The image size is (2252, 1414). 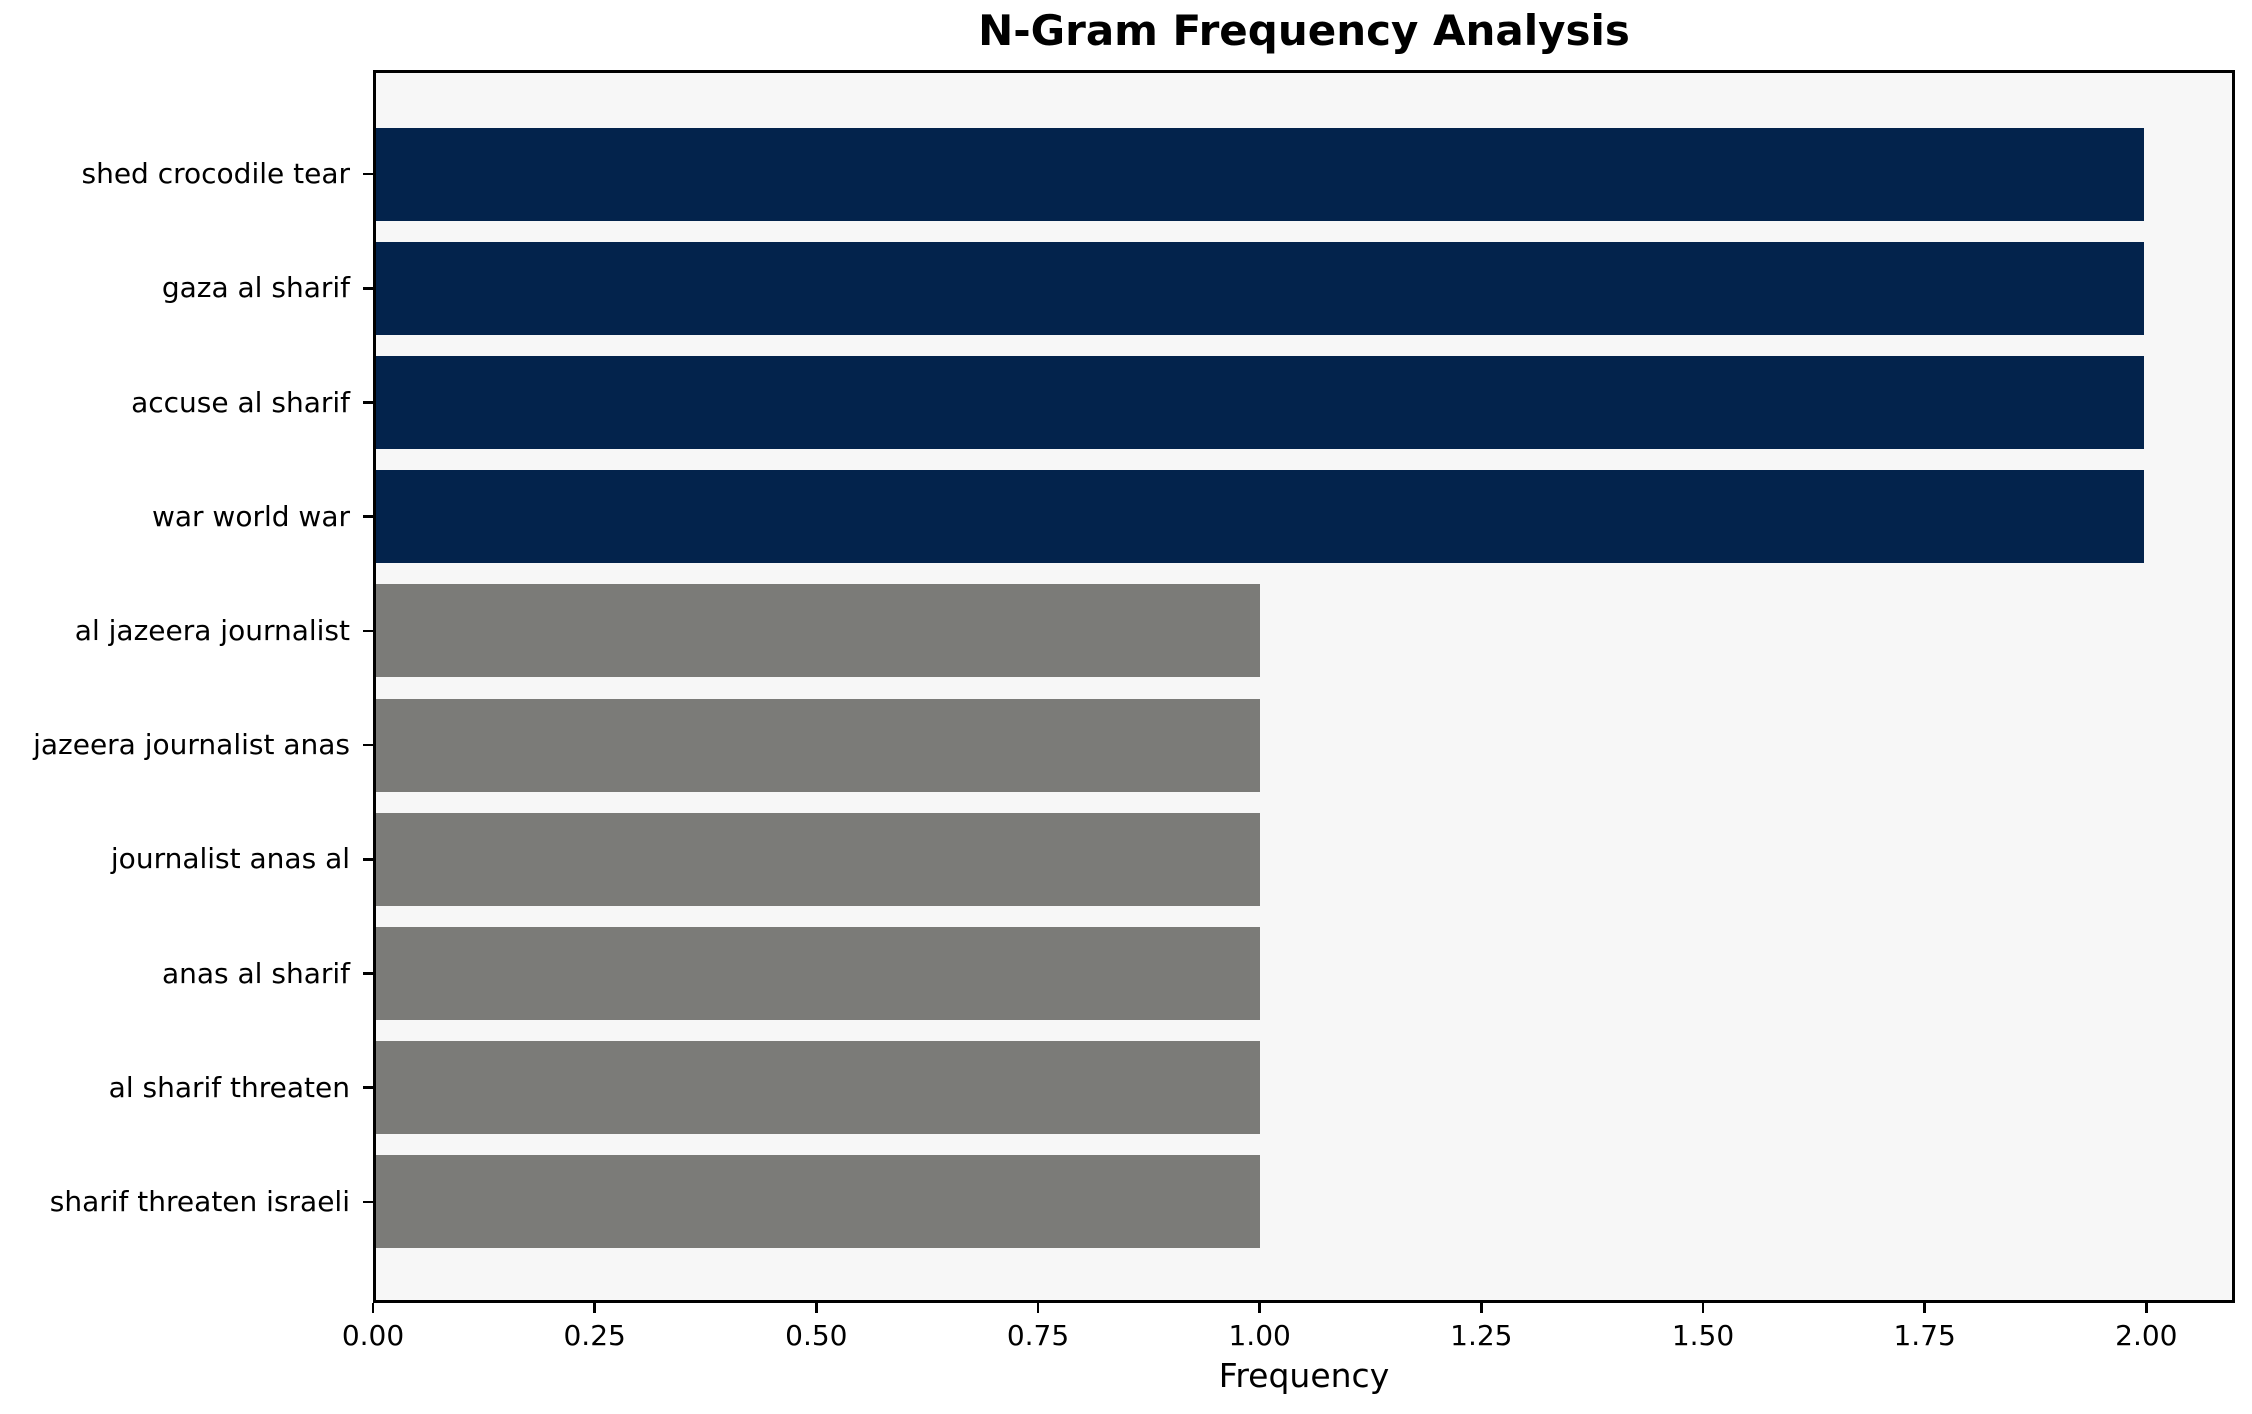 What do you see at coordinates (373, 1335) in the screenshot?
I see `x-tick-label: 0.00` at bounding box center [373, 1335].